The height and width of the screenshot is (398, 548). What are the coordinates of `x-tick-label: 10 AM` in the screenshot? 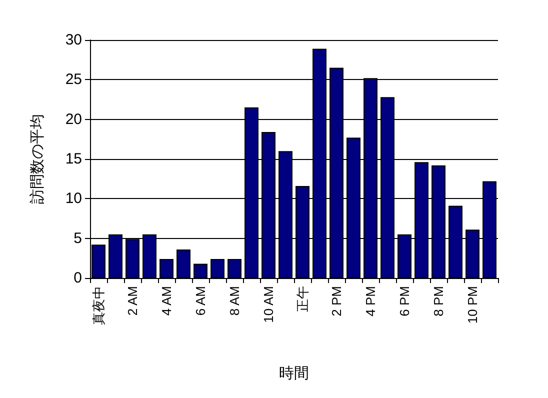 It's located at (268, 304).